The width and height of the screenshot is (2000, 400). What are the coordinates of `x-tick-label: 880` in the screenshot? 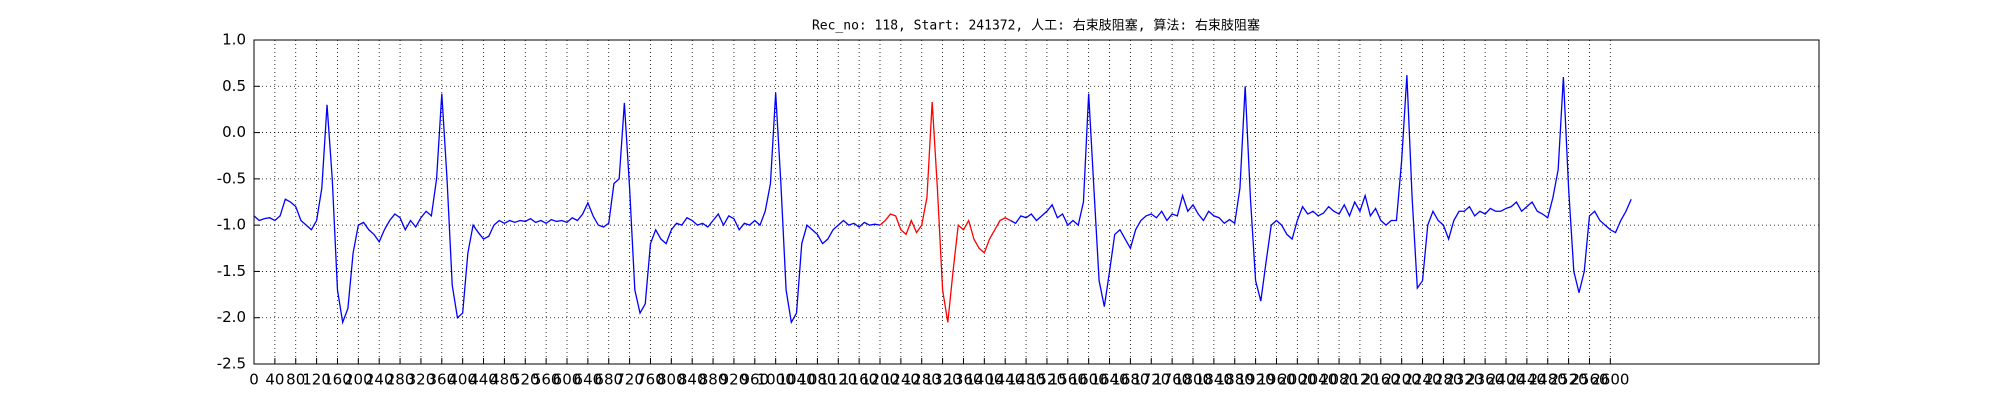 It's located at (713, 380).